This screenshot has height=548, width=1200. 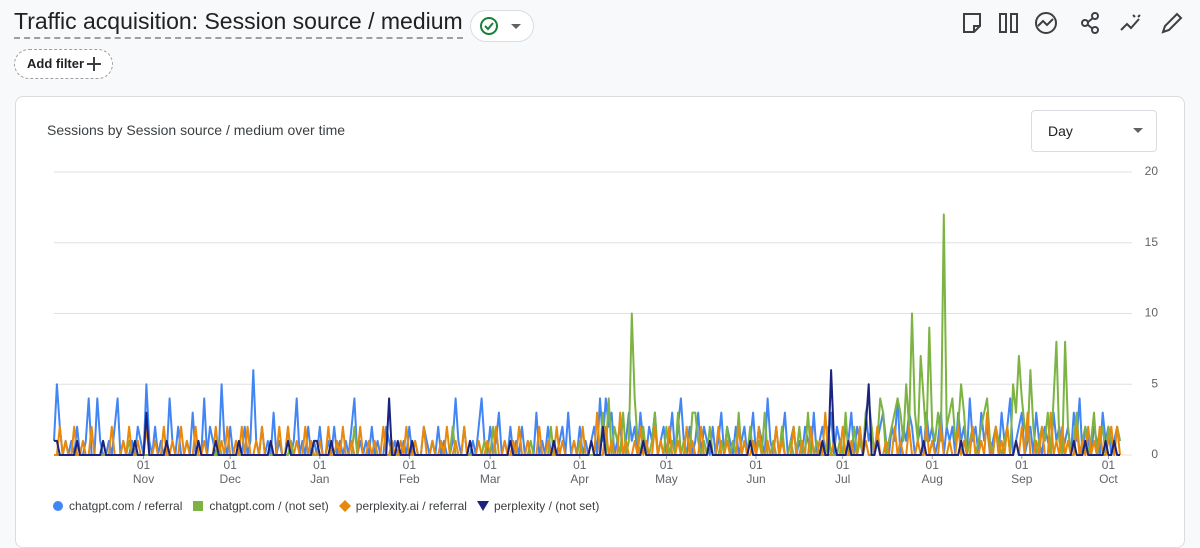 I want to click on y-tick-label: 0, so click(x=1154, y=454).